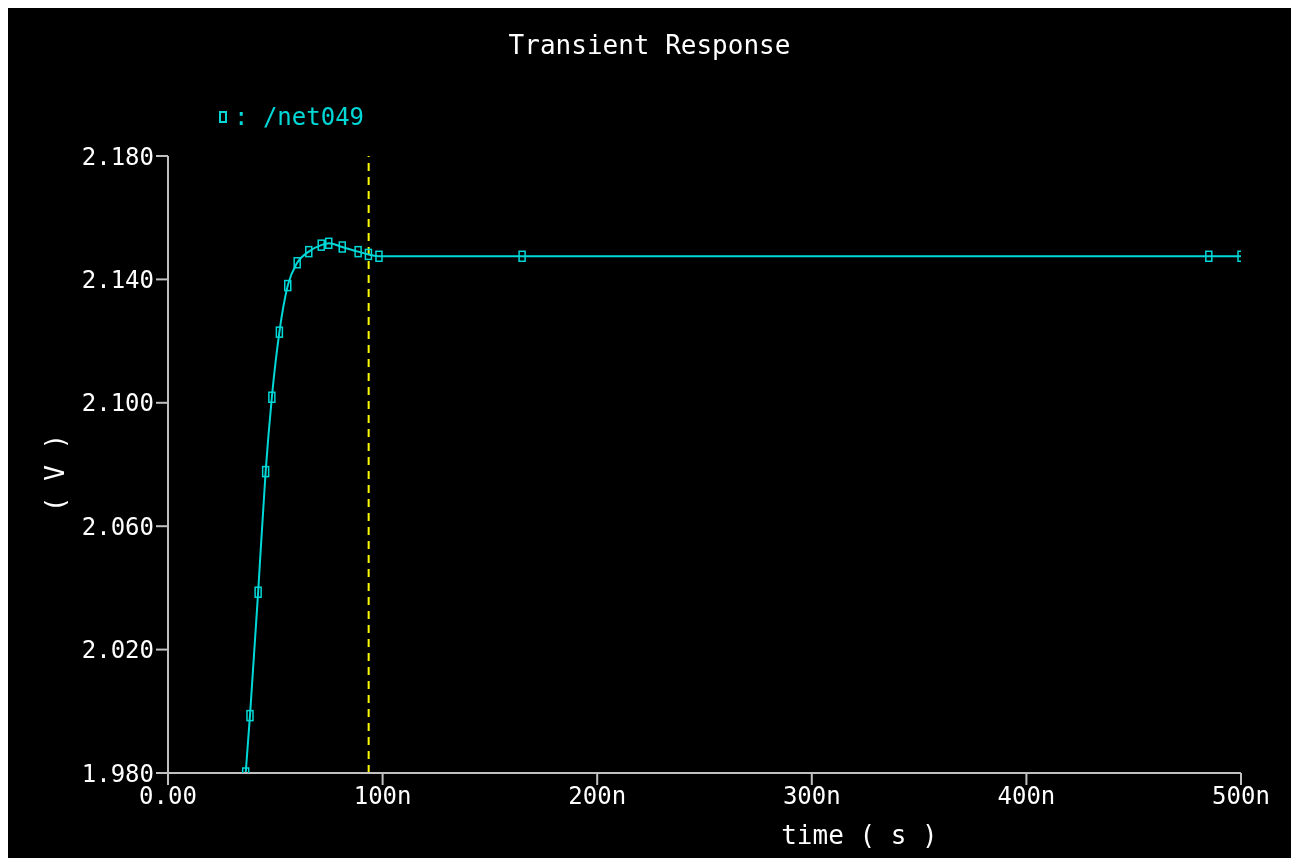 Image resolution: width=1299 pixels, height=866 pixels. I want to click on y-tick-label: 2.180, so click(117, 156).